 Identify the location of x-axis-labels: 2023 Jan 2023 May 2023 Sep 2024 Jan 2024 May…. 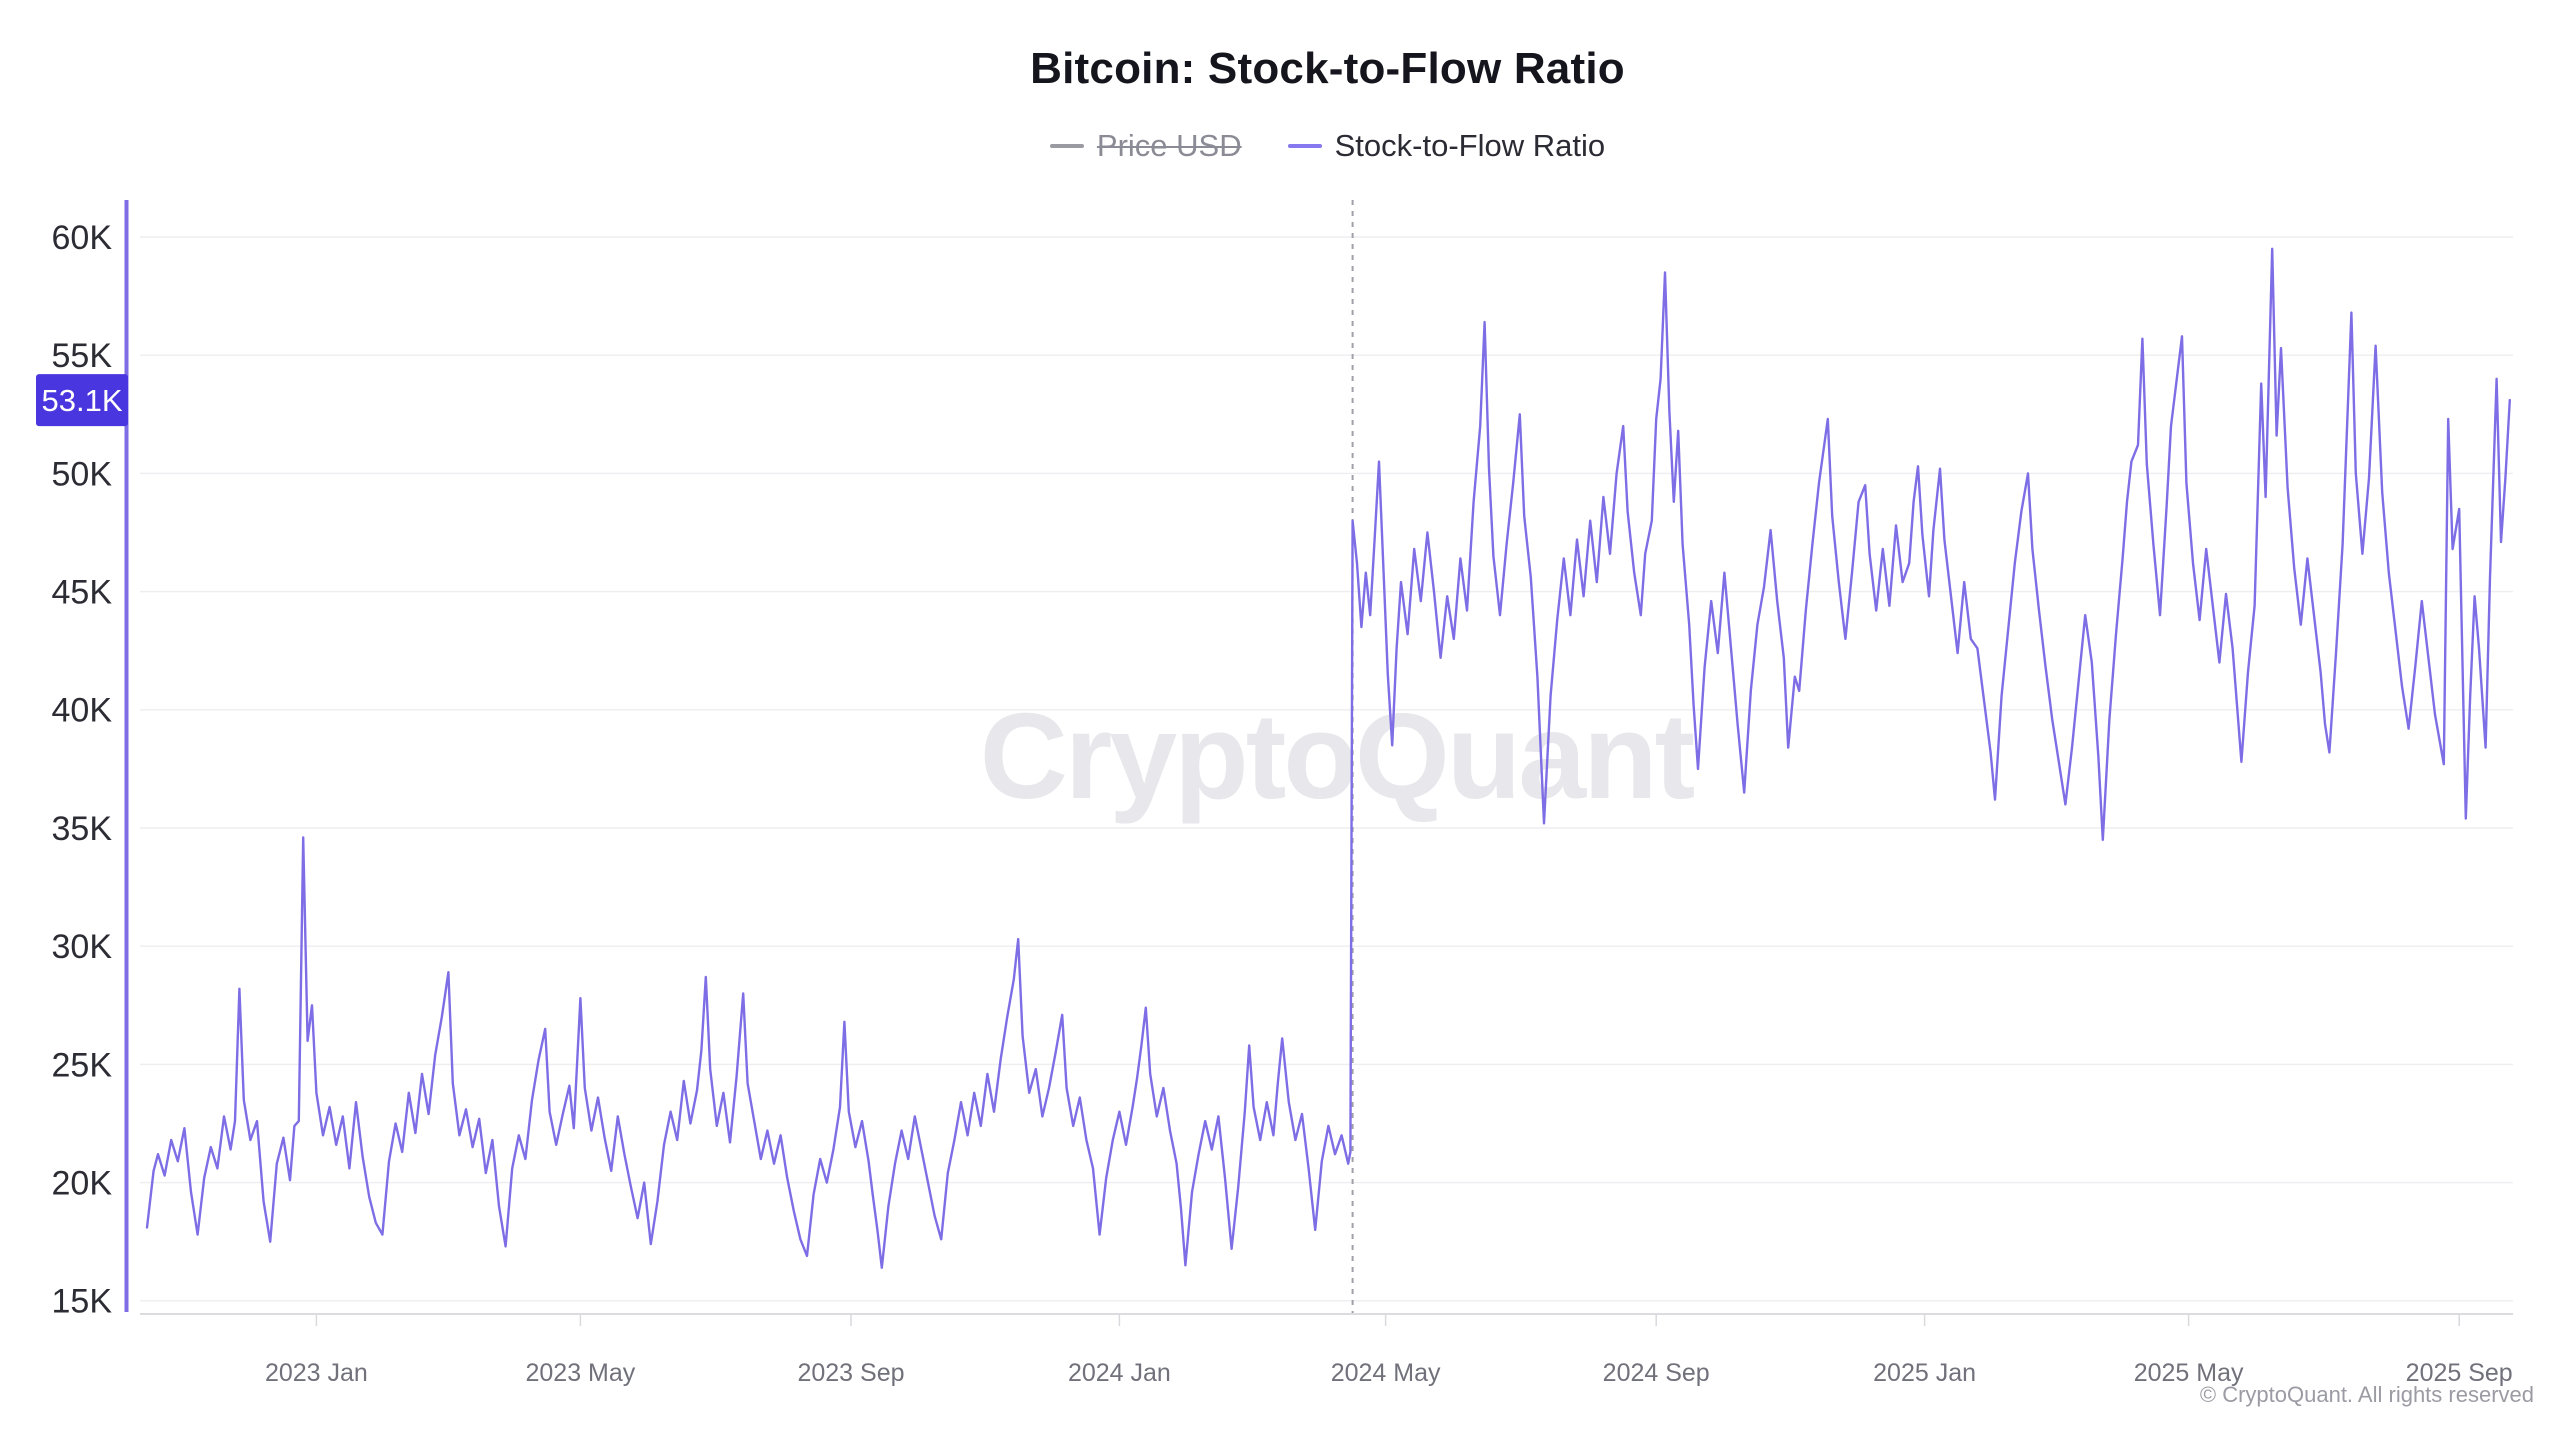
(1389, 1373).